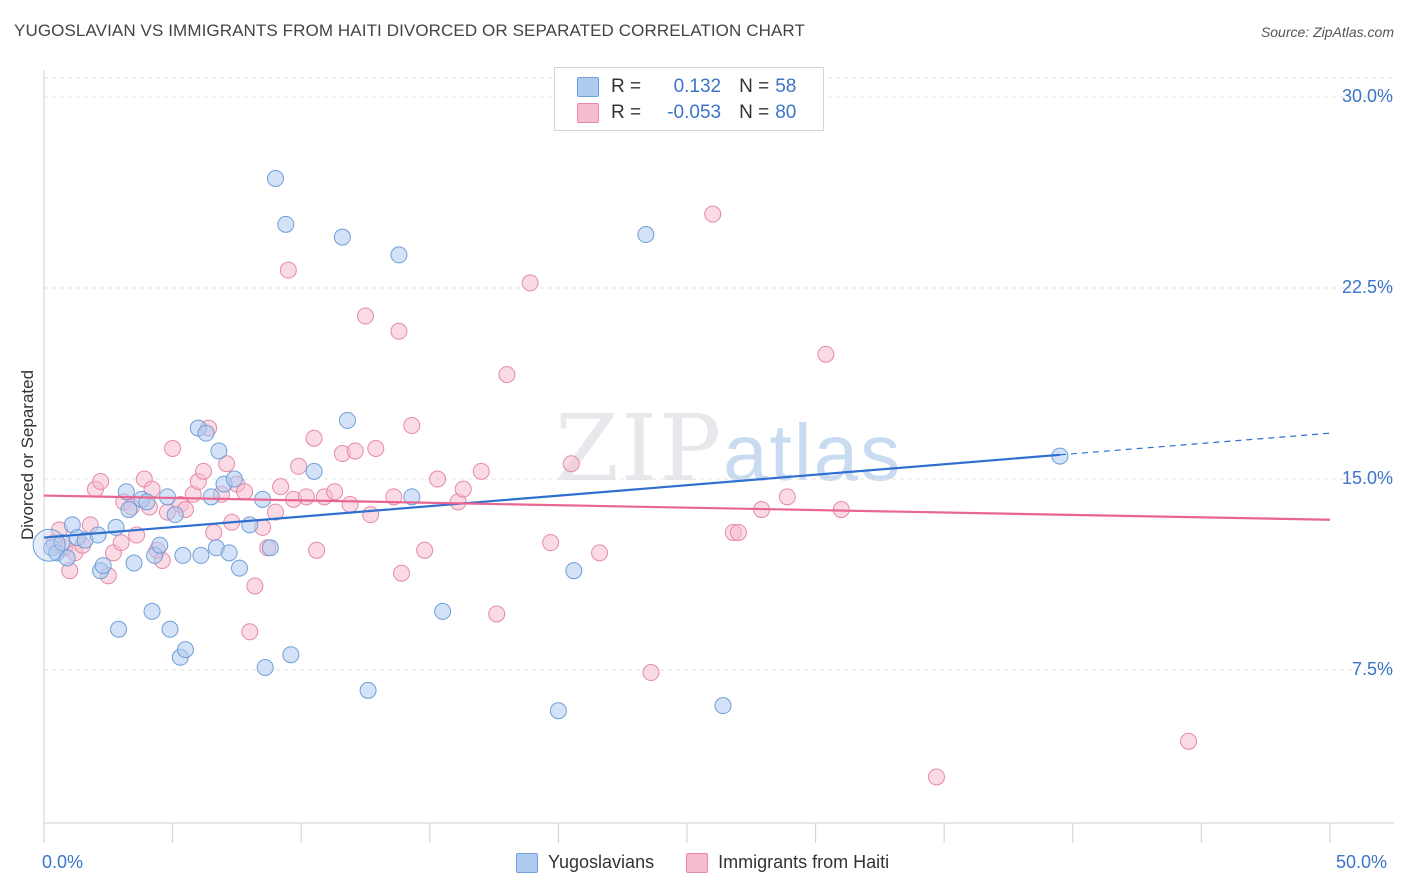 The width and height of the screenshot is (1406, 892). Describe the element at coordinates (585, 862) in the screenshot. I see `series-legend-item-yugoslavians: Yugoslavians` at that location.